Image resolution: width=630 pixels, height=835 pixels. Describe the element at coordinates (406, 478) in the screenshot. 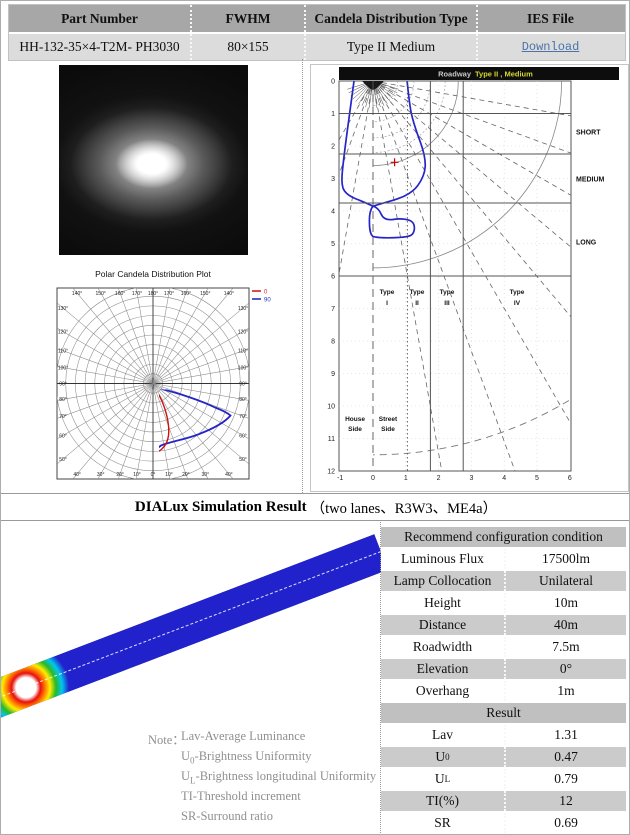

I see `x-tick-label: 1` at that location.